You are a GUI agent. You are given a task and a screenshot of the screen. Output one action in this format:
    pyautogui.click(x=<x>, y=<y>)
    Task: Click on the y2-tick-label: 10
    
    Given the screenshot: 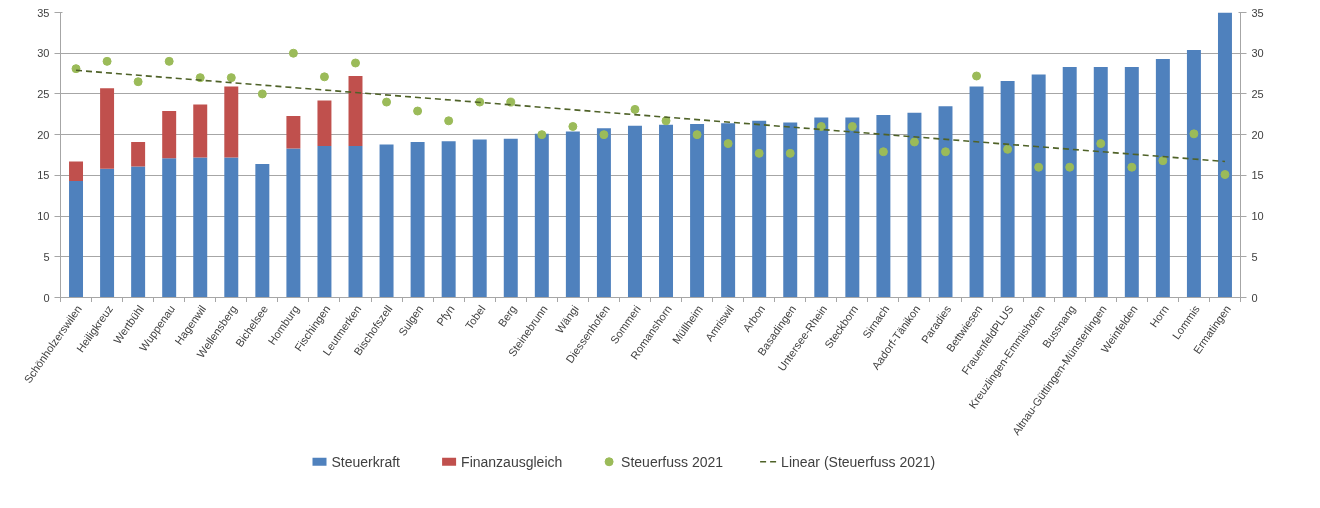 What is the action you would take?
    pyautogui.click(x=1257, y=216)
    